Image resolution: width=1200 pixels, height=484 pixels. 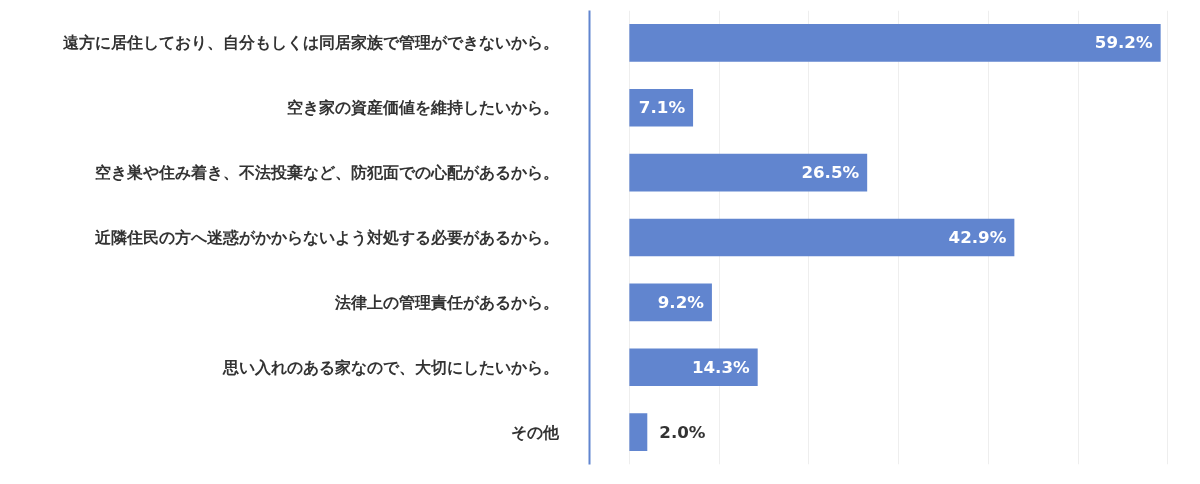 I want to click on y-tick-label: その他, so click(x=535, y=432).